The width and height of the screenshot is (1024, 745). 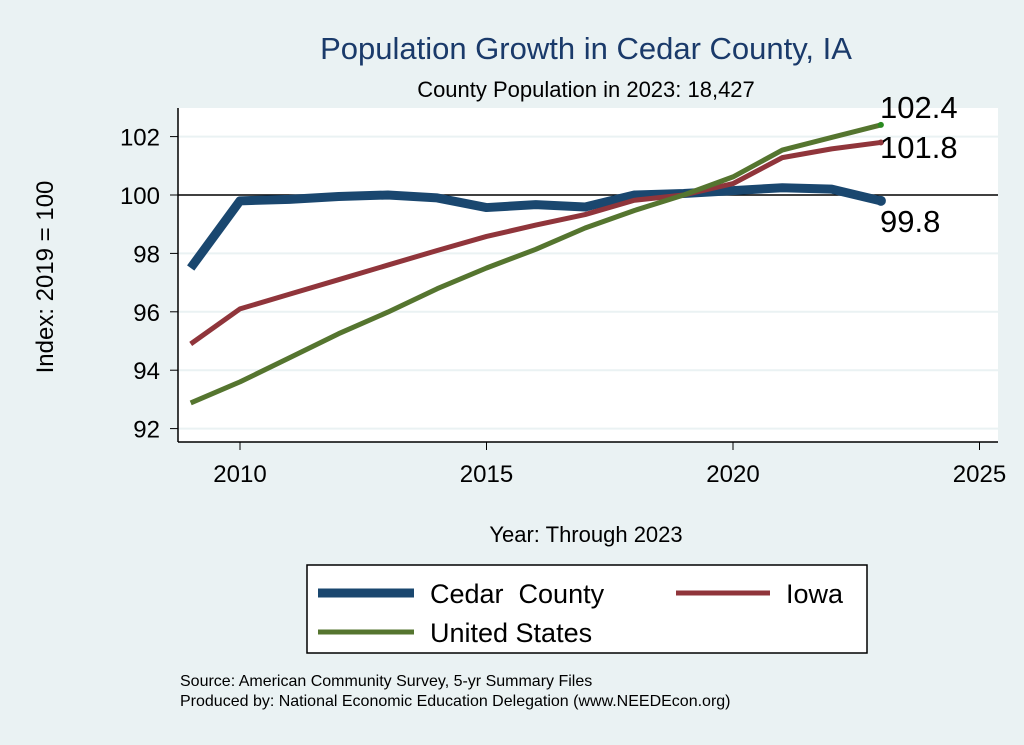 I want to click on legend-label-cedar: Cedar County, so click(x=517, y=594).